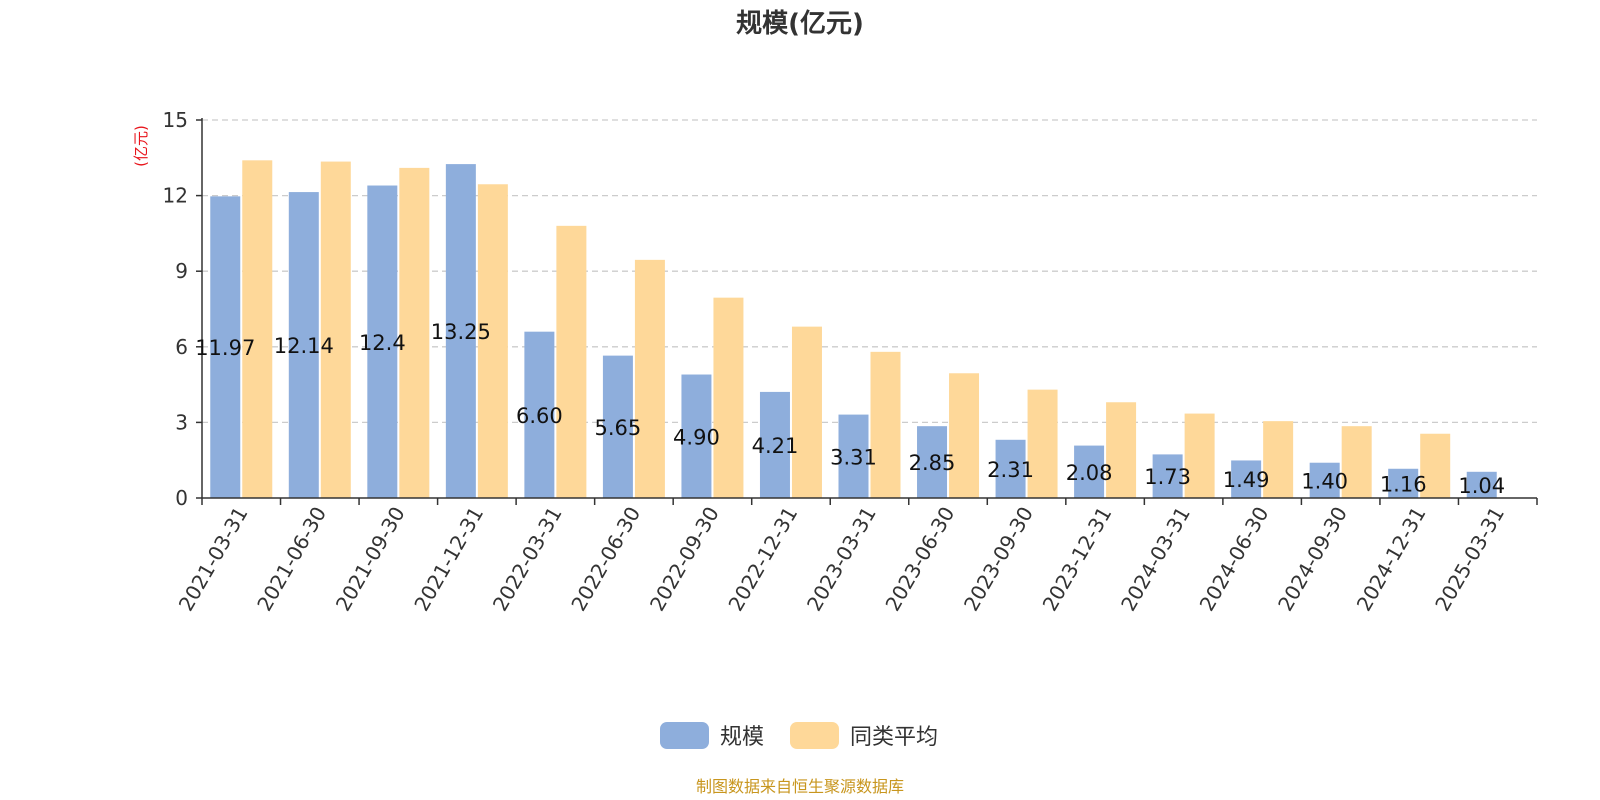  What do you see at coordinates (1077, 559) in the screenshot?
I see `x-tick-label: 2023-12-31` at bounding box center [1077, 559].